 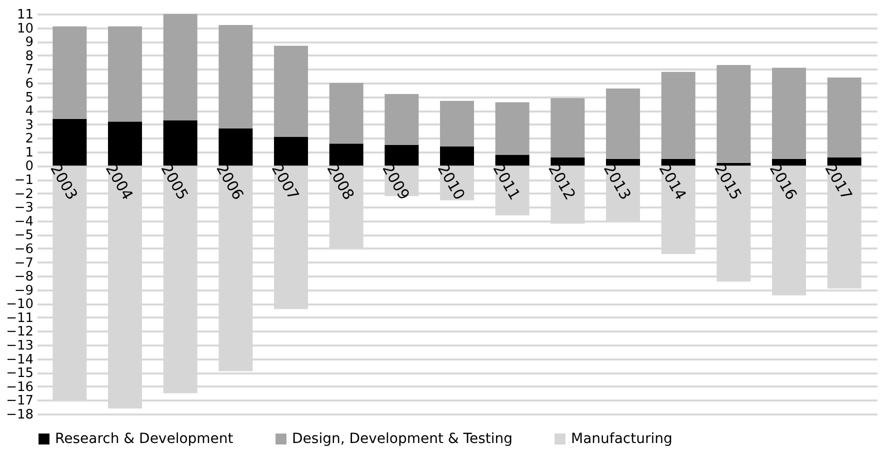 What do you see at coordinates (24, 236) in the screenshot?
I see `y-tick-label: −5` at bounding box center [24, 236].